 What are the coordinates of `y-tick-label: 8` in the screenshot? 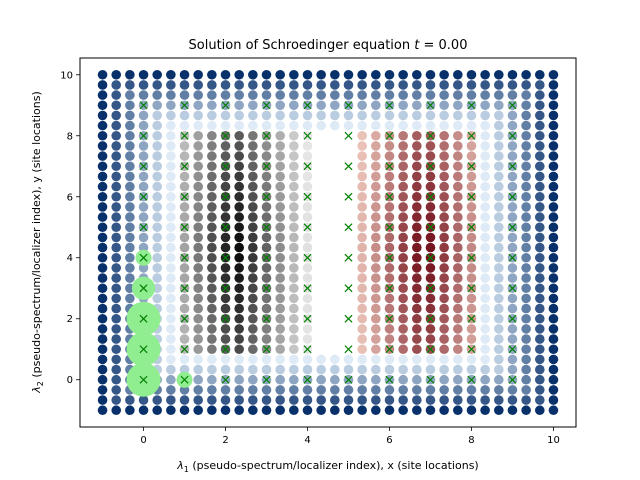 It's located at (70, 136).